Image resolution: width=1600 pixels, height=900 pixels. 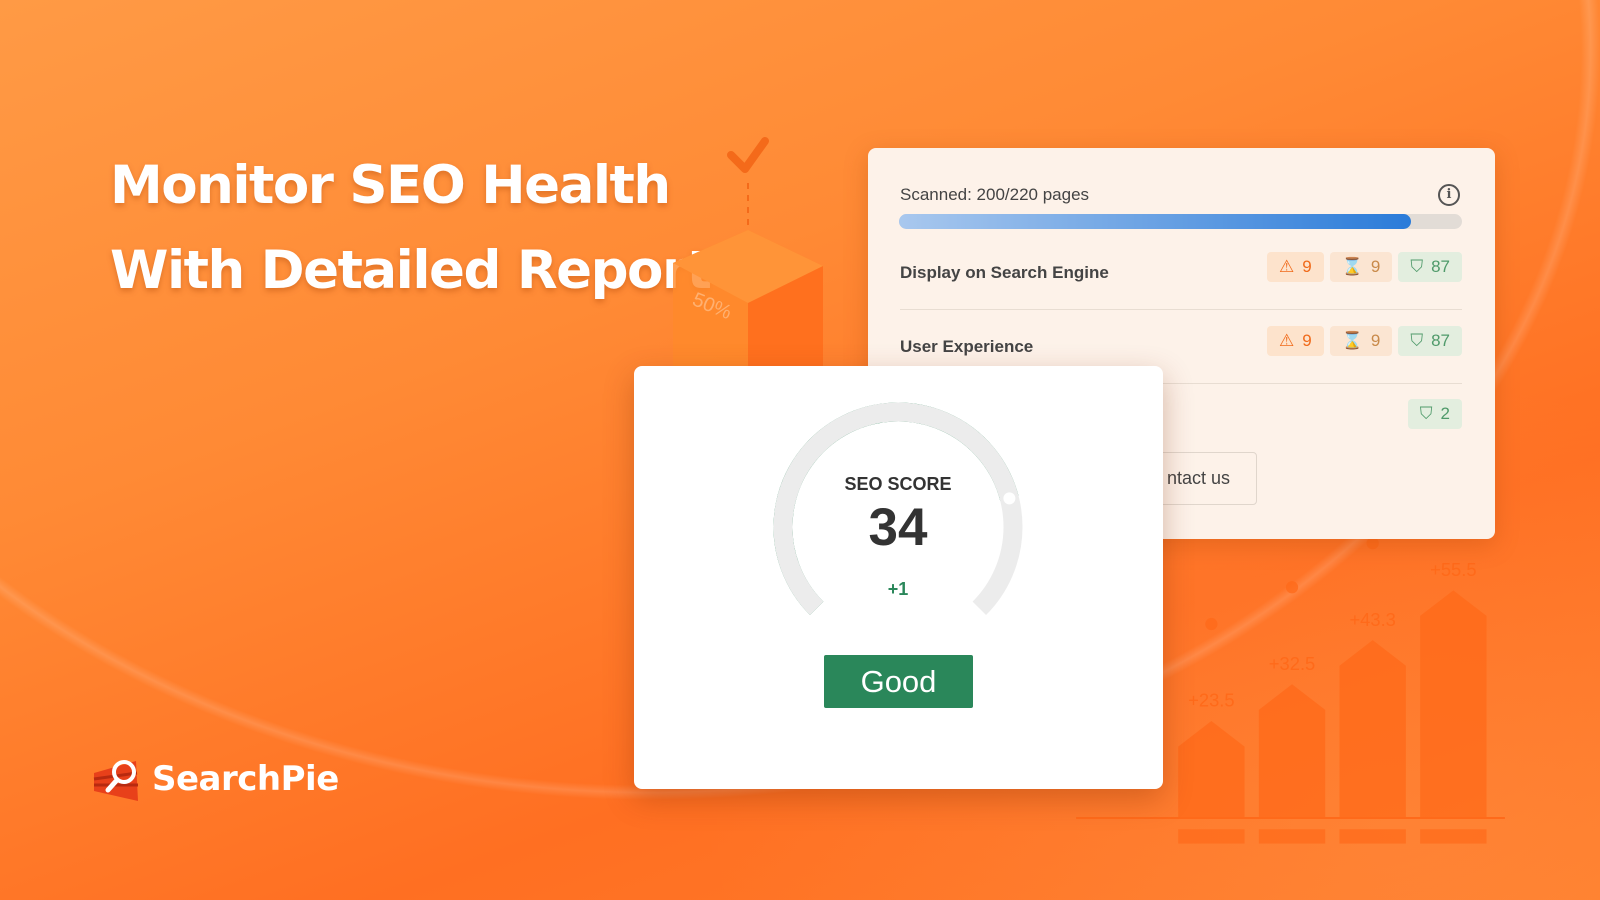 I want to click on chart-data-label: +32.5, so click(x=1292, y=663).